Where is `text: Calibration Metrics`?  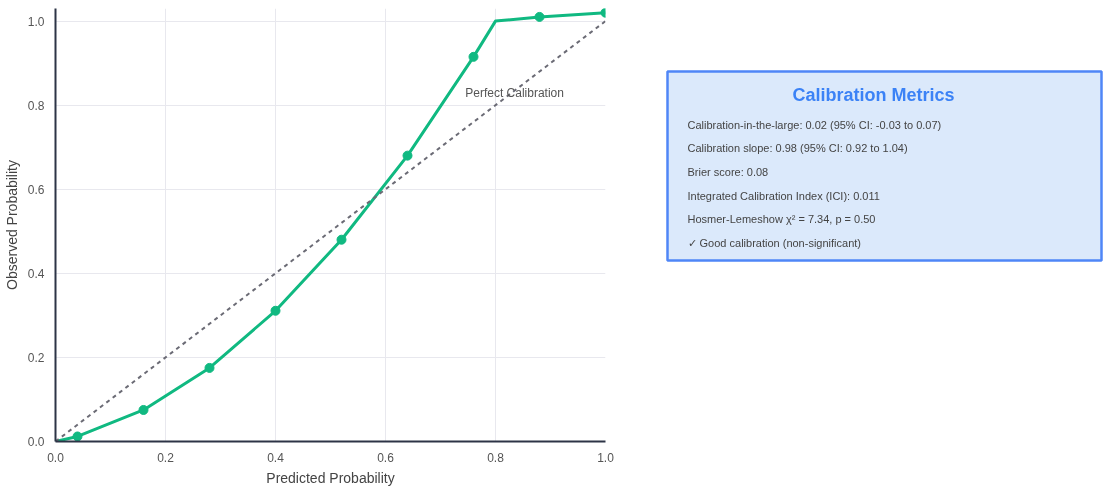
text: Calibration Metrics is located at coordinates (873, 95).